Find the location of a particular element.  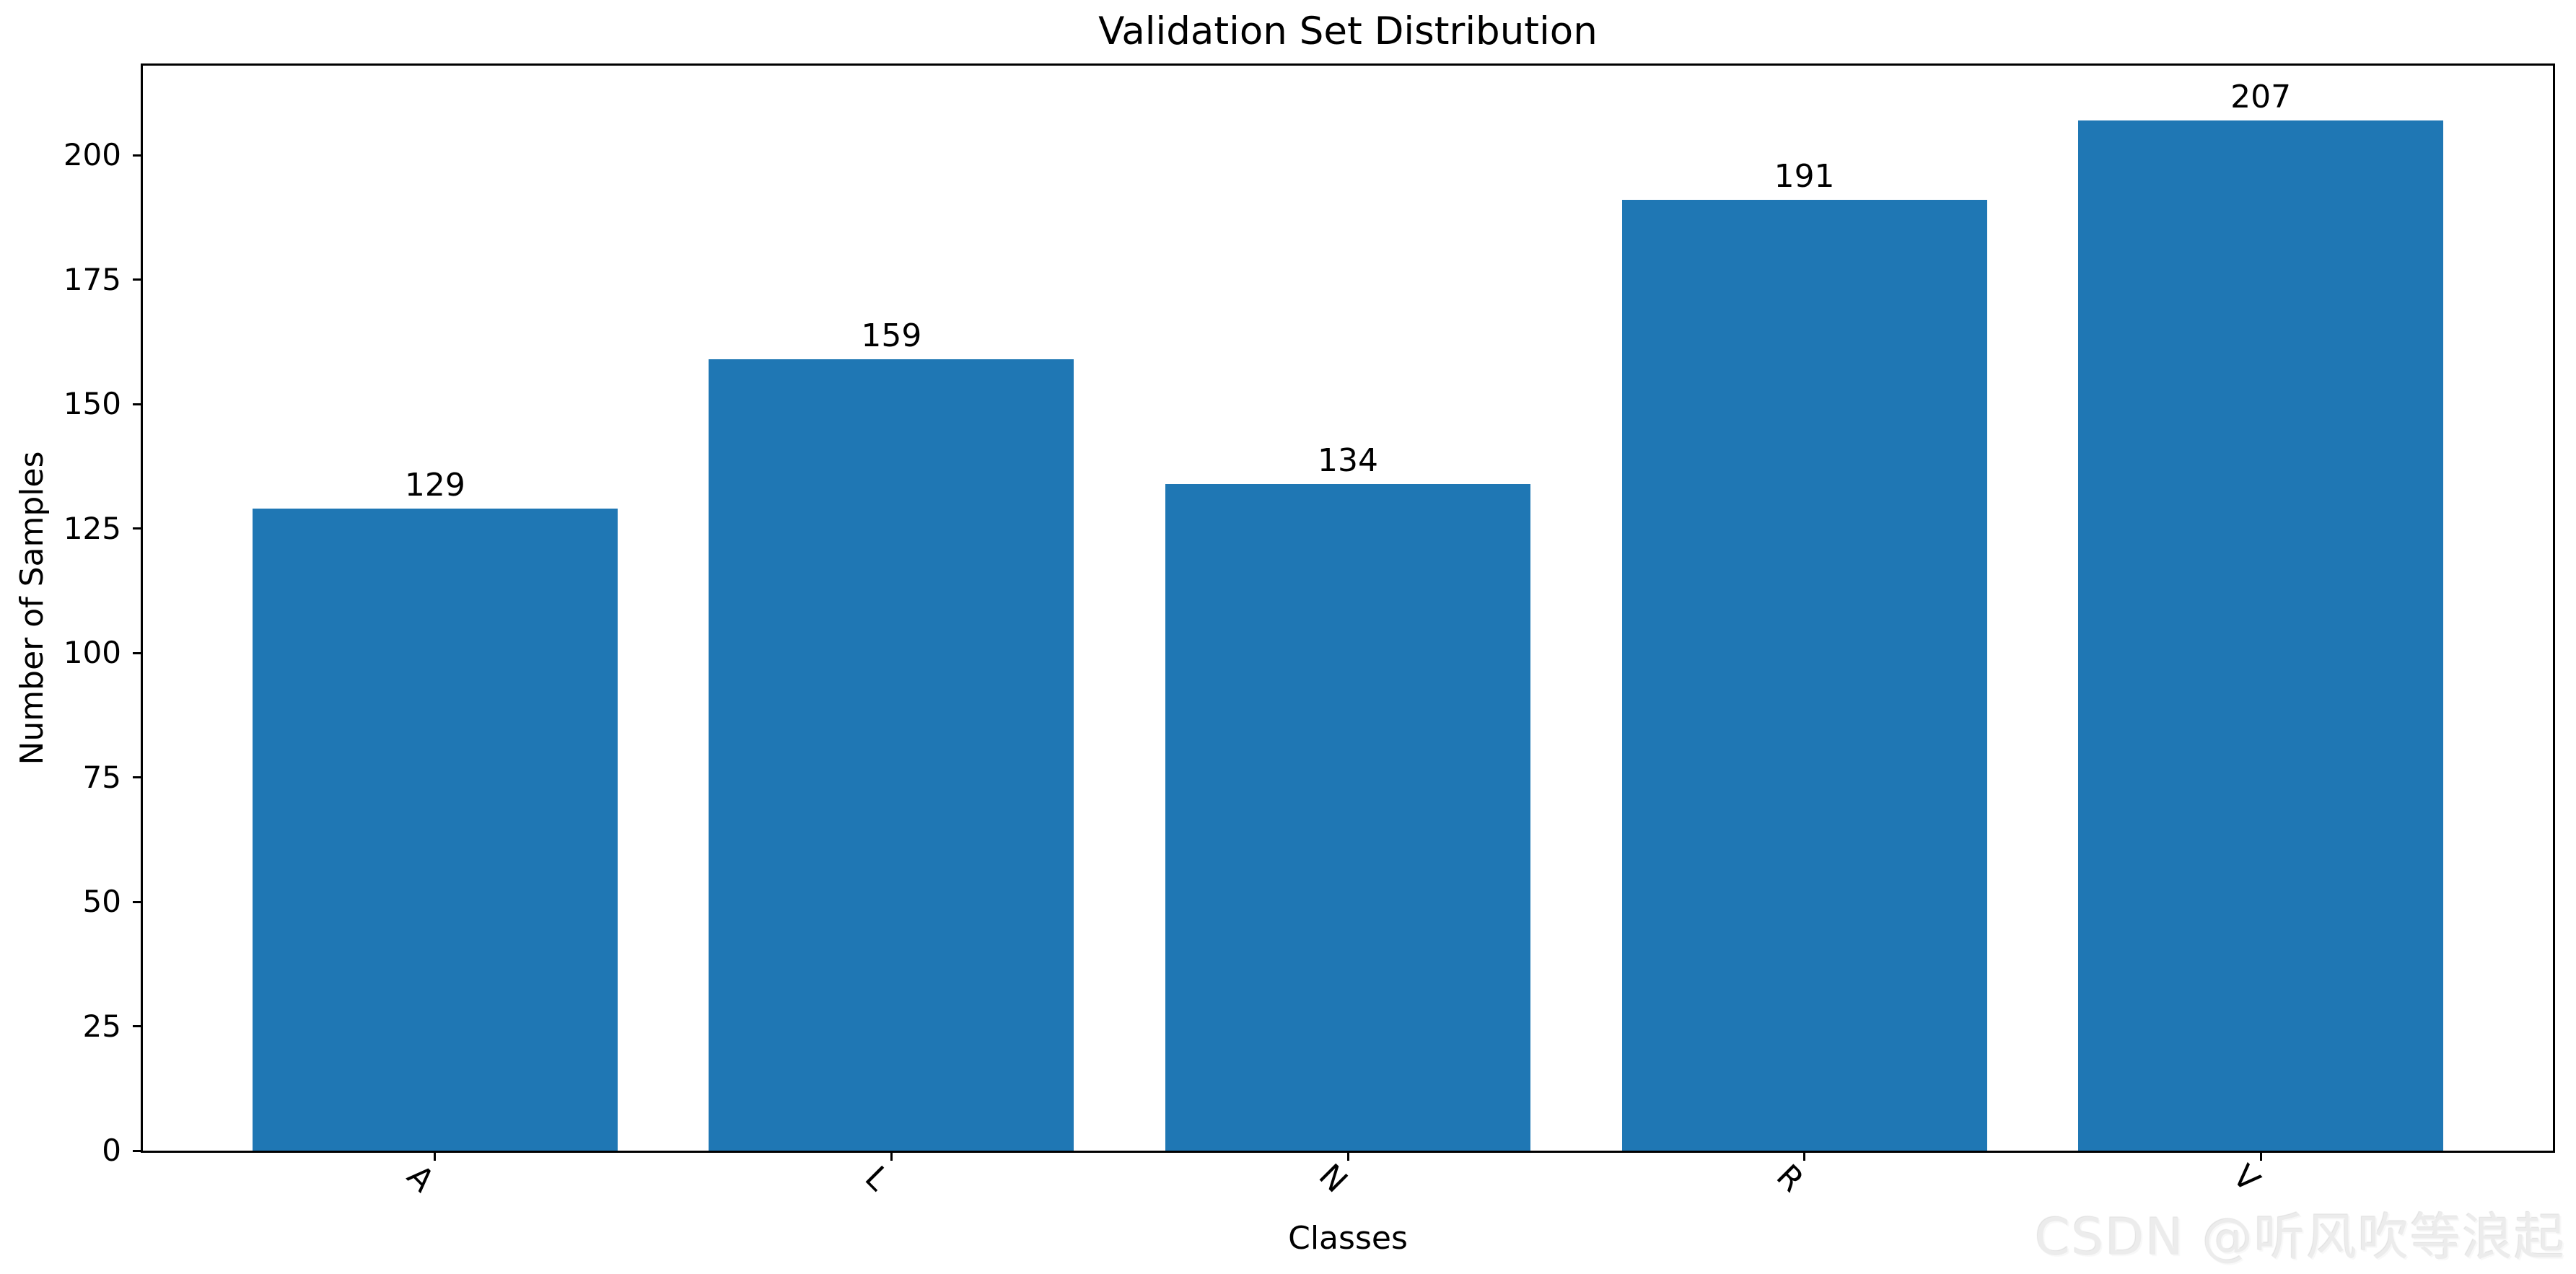

x-tick-label: R is located at coordinates (1790, 1179).